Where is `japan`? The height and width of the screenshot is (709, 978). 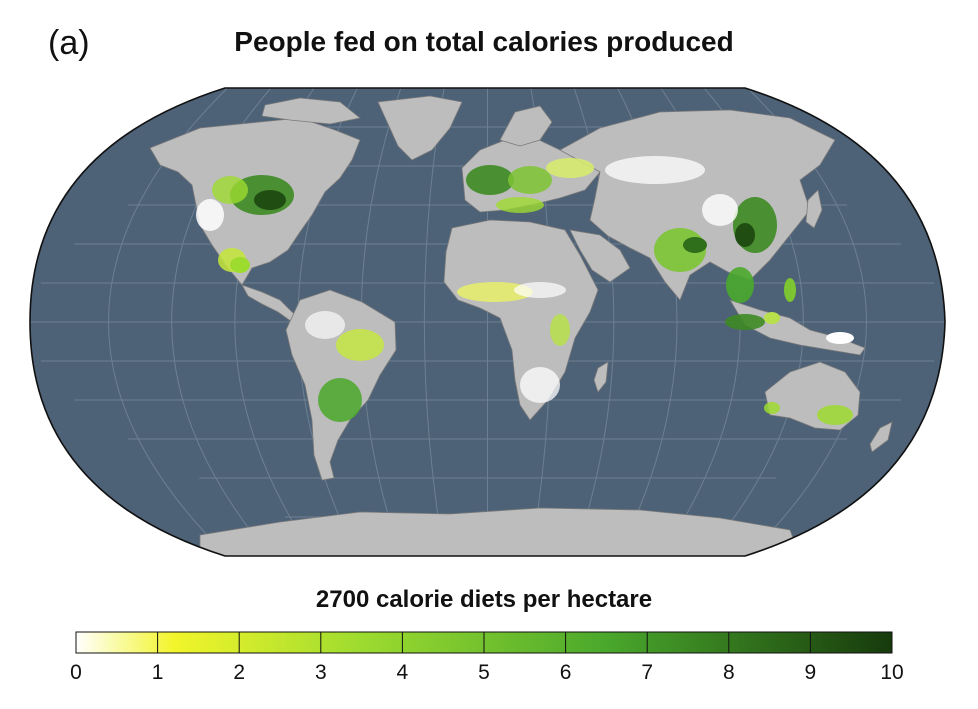
japan is located at coordinates (814, 209).